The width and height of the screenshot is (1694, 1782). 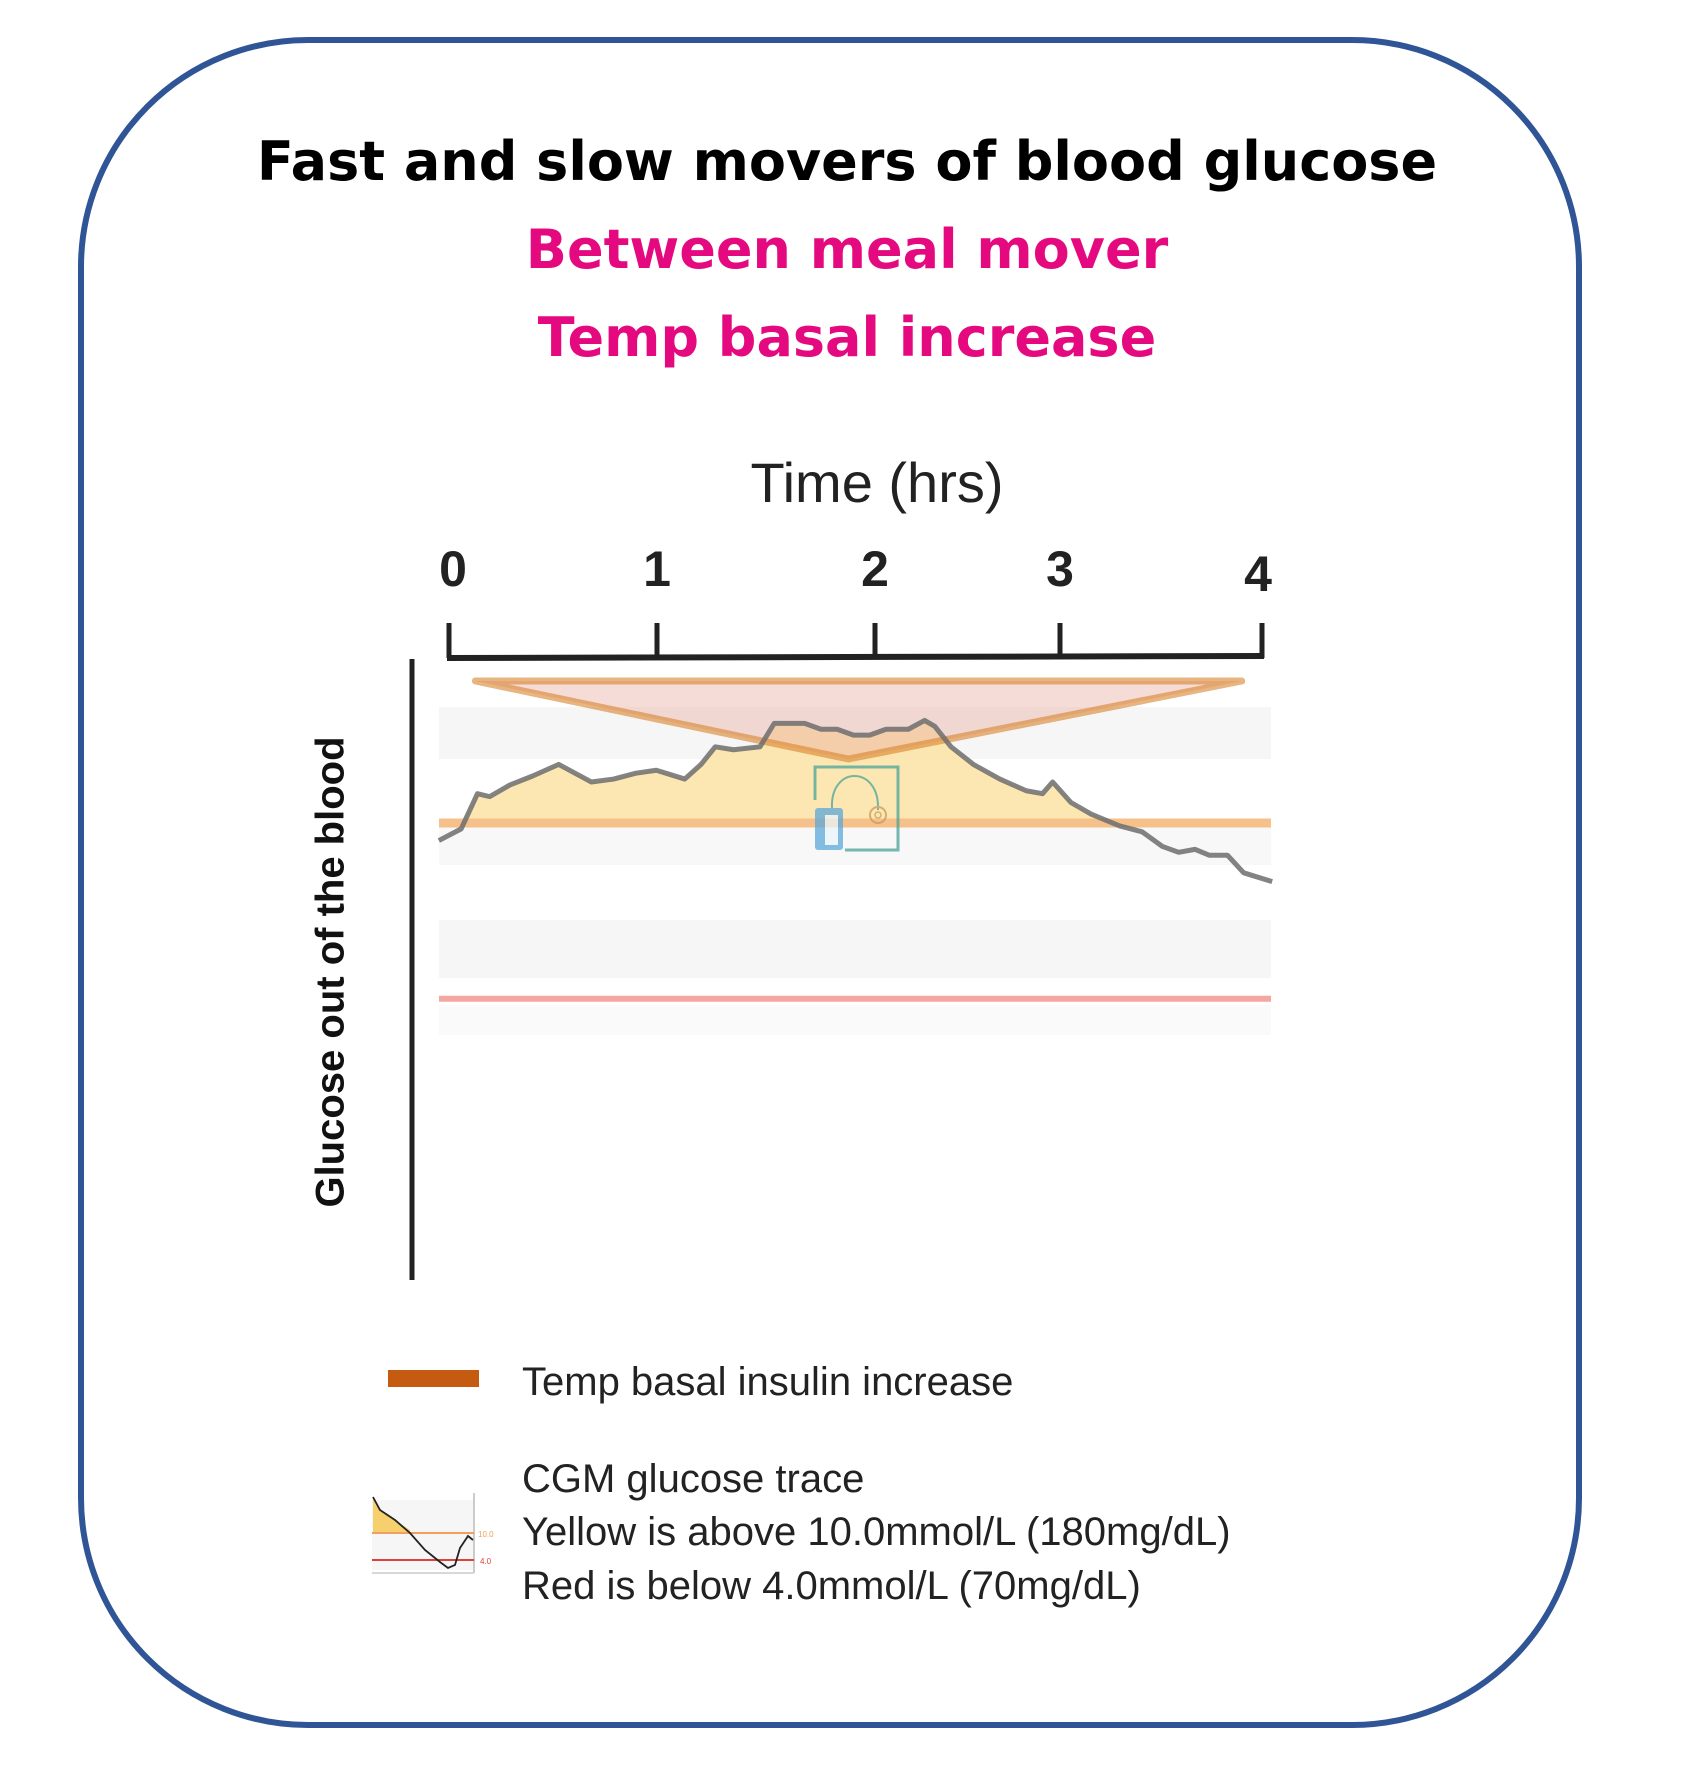 I want to click on subtitle-temp-basal: Temp basal increase, so click(x=847, y=337).